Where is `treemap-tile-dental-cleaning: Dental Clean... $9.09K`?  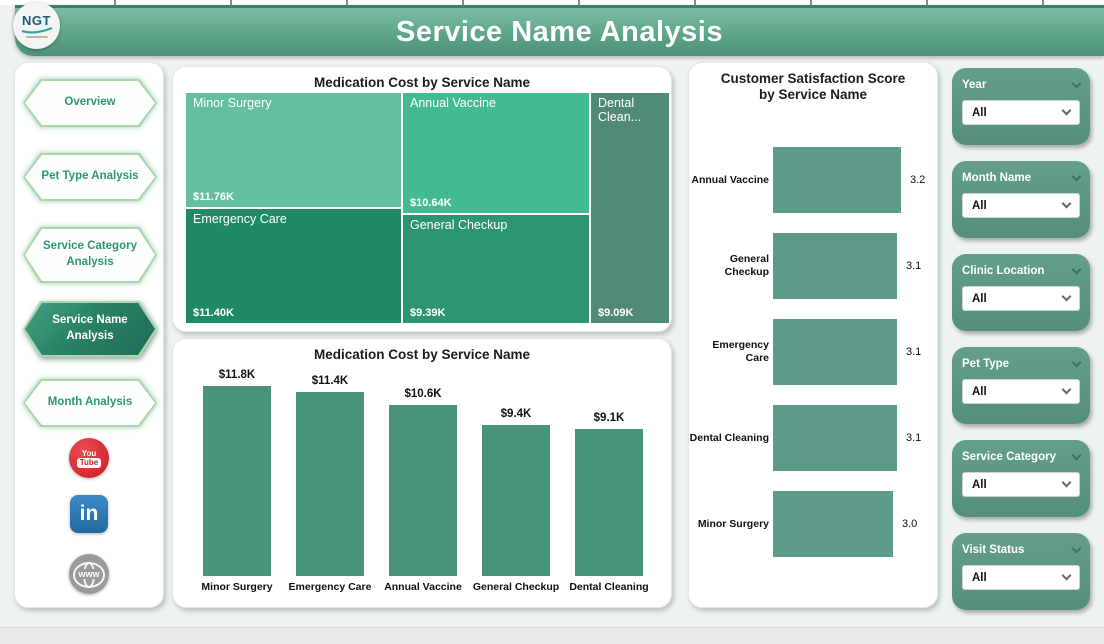
treemap-tile-dental-cleaning: Dental Clean... $9.09K is located at coordinates (630, 208).